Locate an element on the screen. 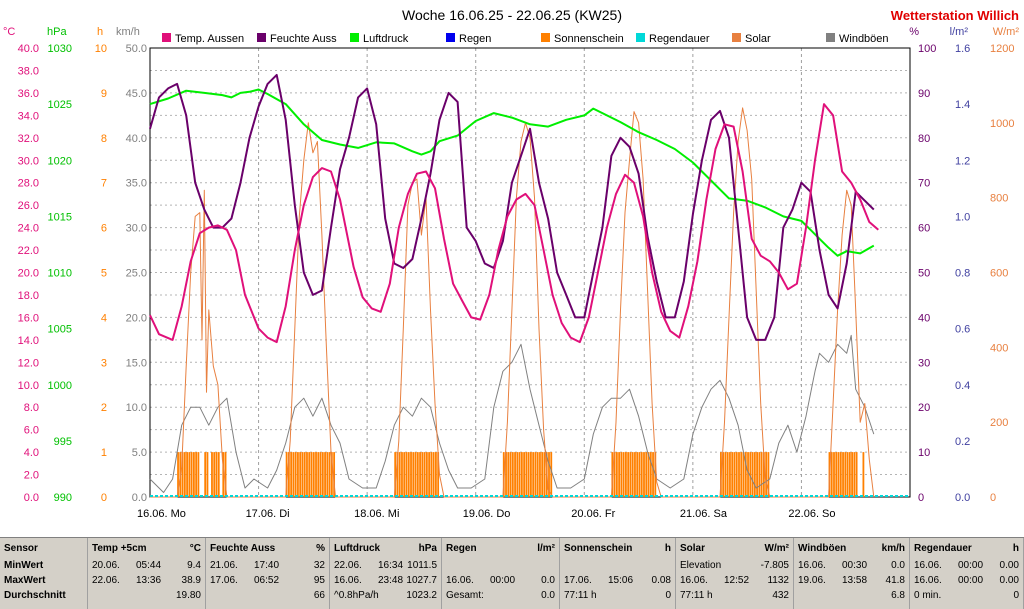 Image resolution: width=1024 pixels, height=609 pixels. stats-cell: 0 is located at coordinates (1016, 595).